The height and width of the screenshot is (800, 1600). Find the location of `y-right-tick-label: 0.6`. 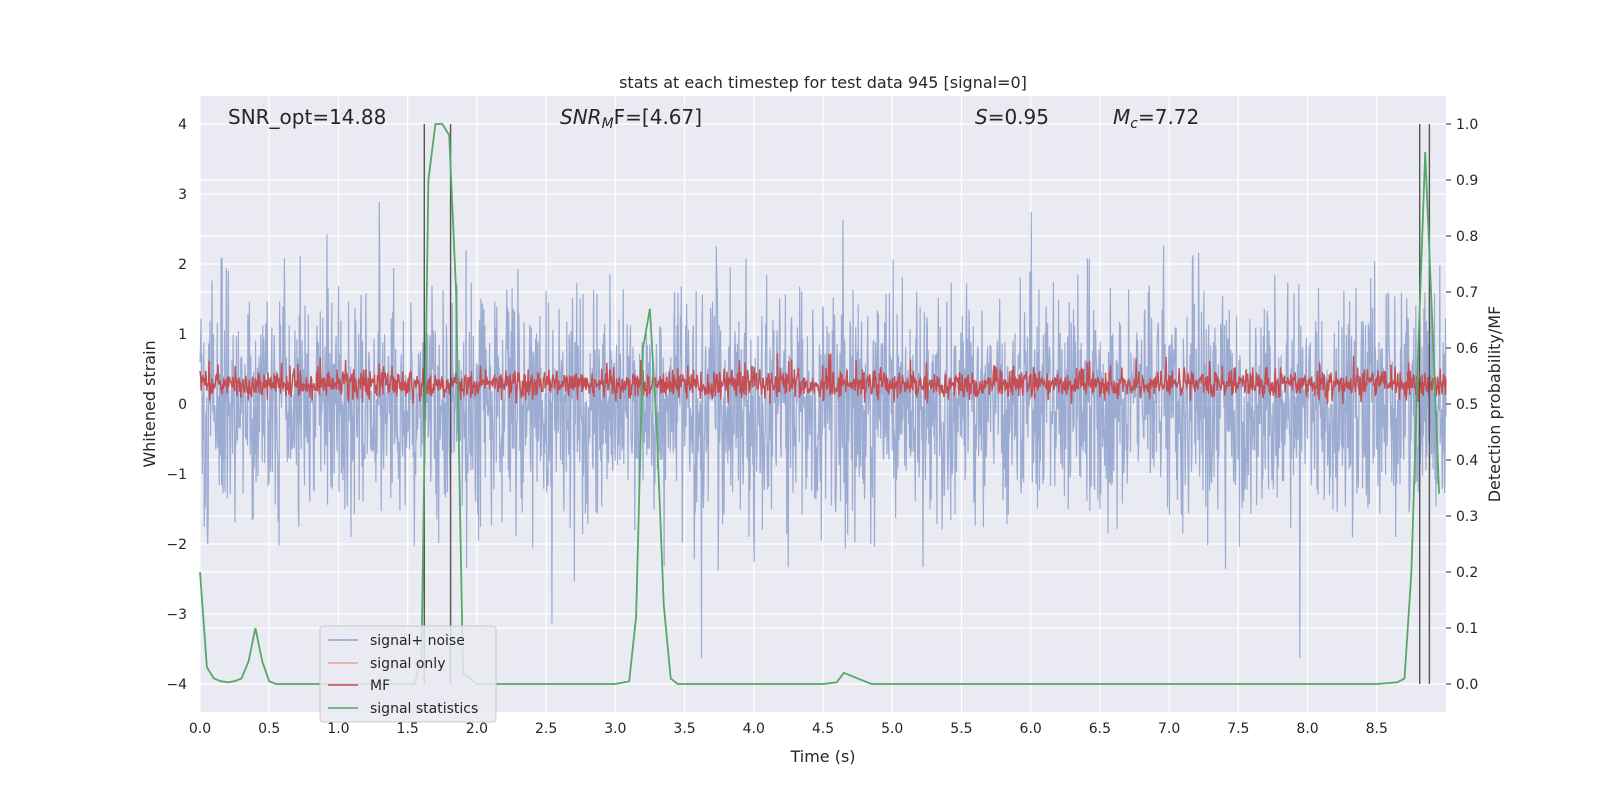

y-right-tick-label: 0.6 is located at coordinates (1467, 349).